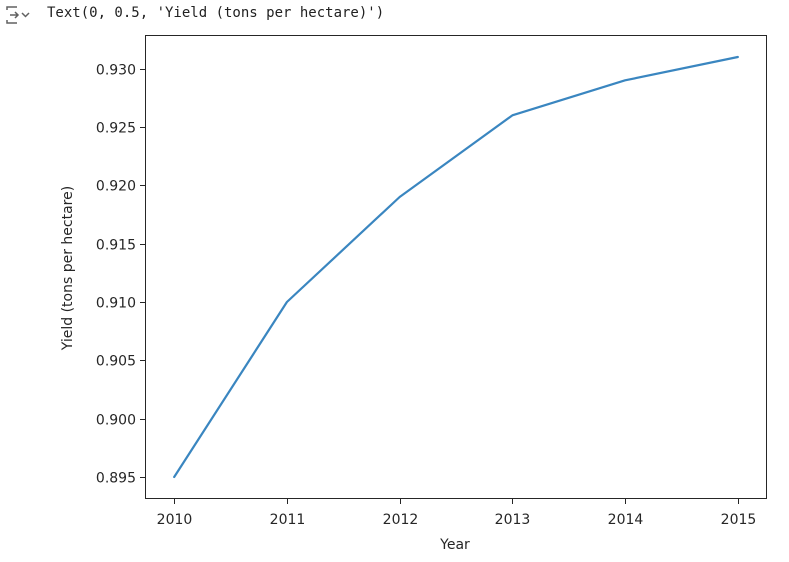  I want to click on x-tick-label: 2014, so click(626, 520).